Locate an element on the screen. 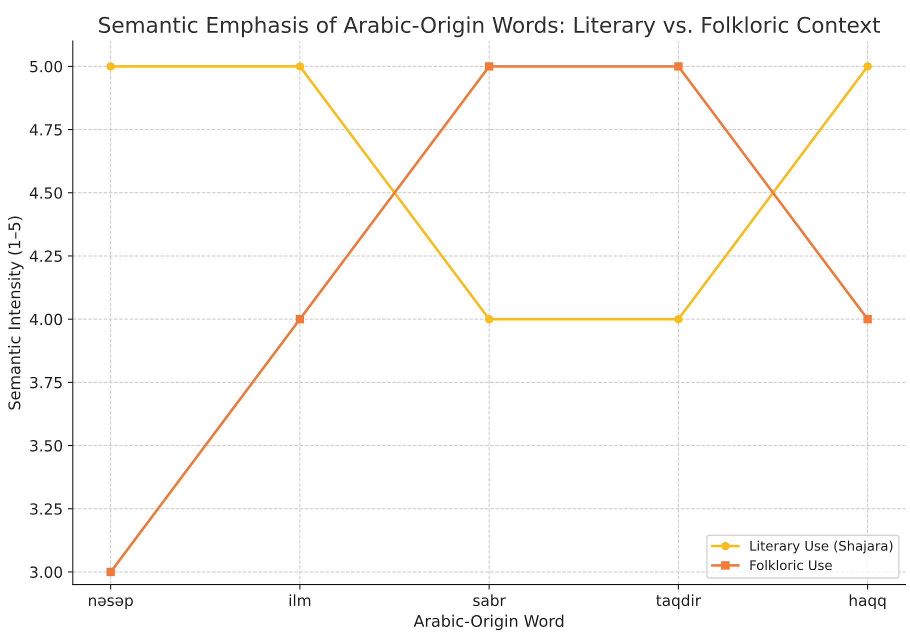  x-tick-label: taqdir is located at coordinates (678, 602).